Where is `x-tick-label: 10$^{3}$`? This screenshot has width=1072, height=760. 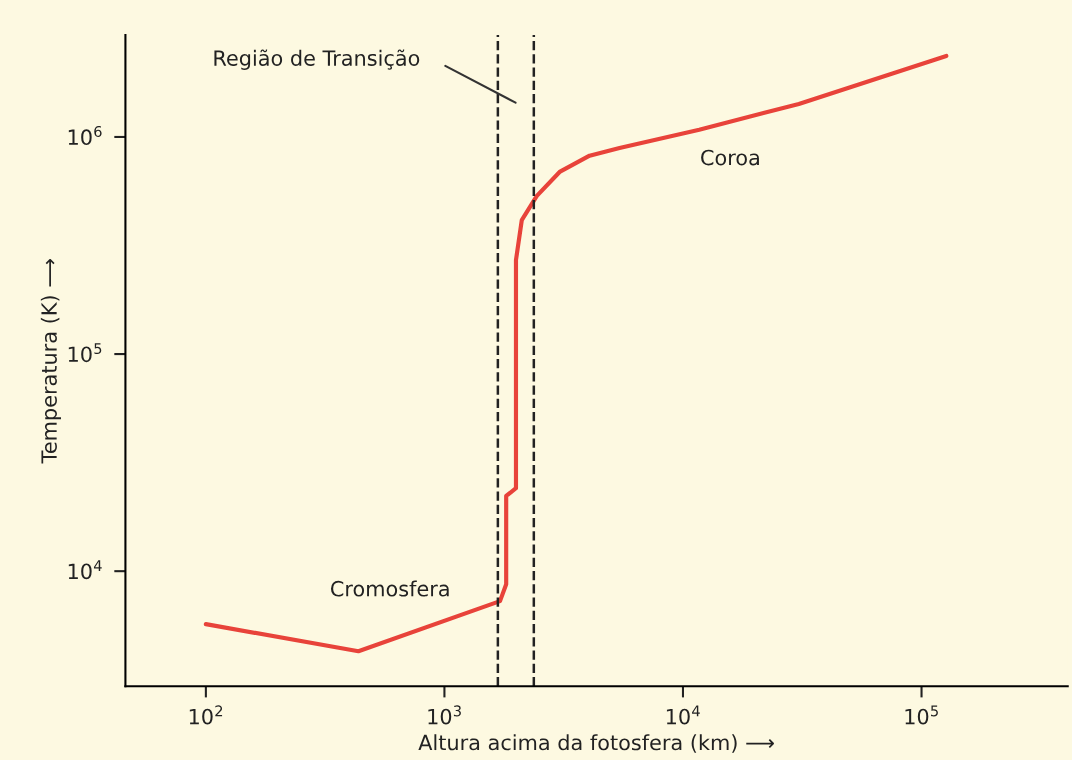
x-tick-label: 10$^{3}$ is located at coordinates (444, 715).